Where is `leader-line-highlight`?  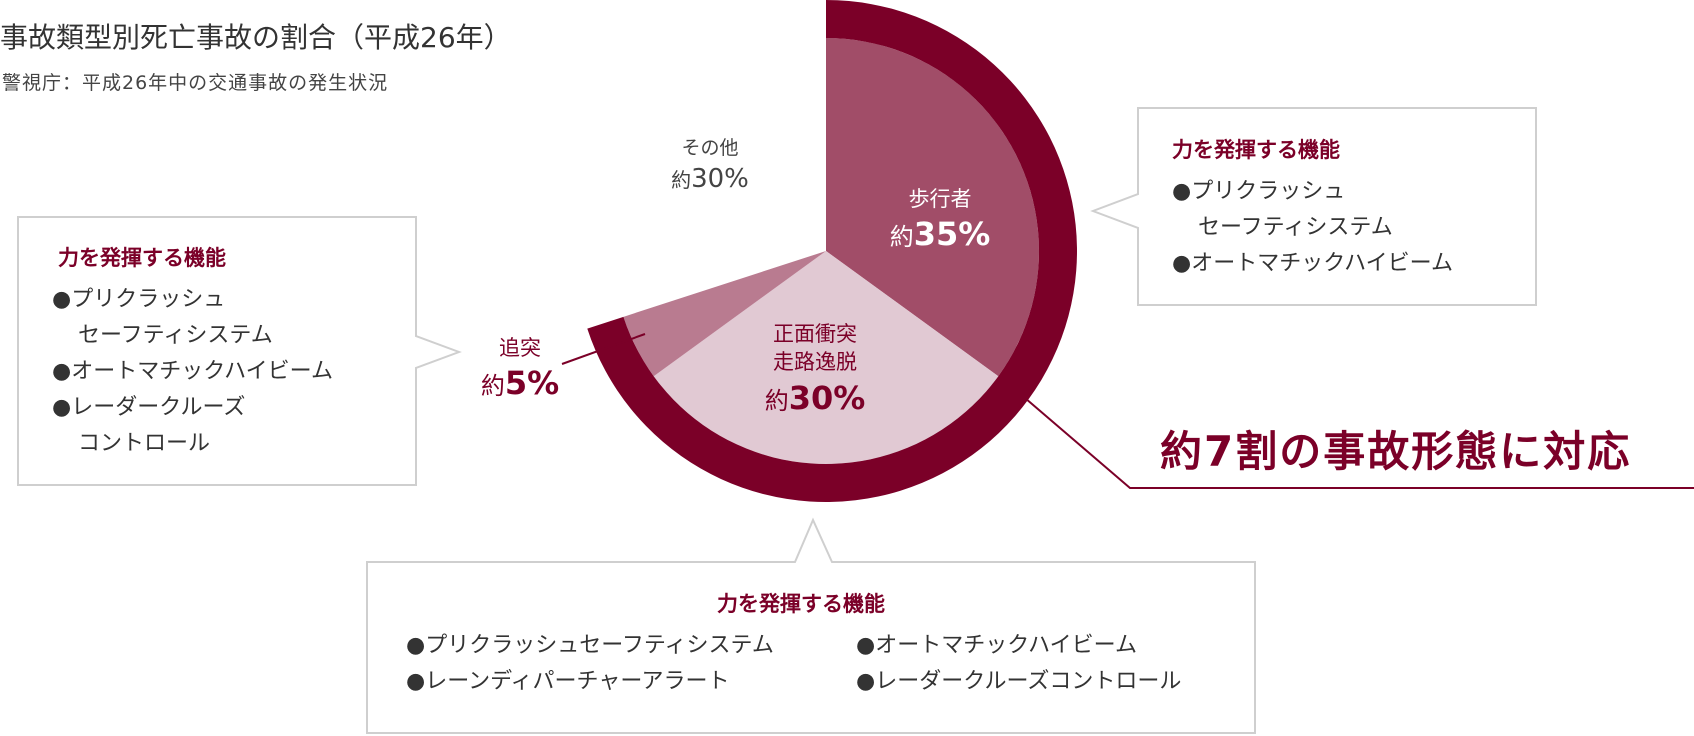
leader-line-highlight is located at coordinates (1359, 443).